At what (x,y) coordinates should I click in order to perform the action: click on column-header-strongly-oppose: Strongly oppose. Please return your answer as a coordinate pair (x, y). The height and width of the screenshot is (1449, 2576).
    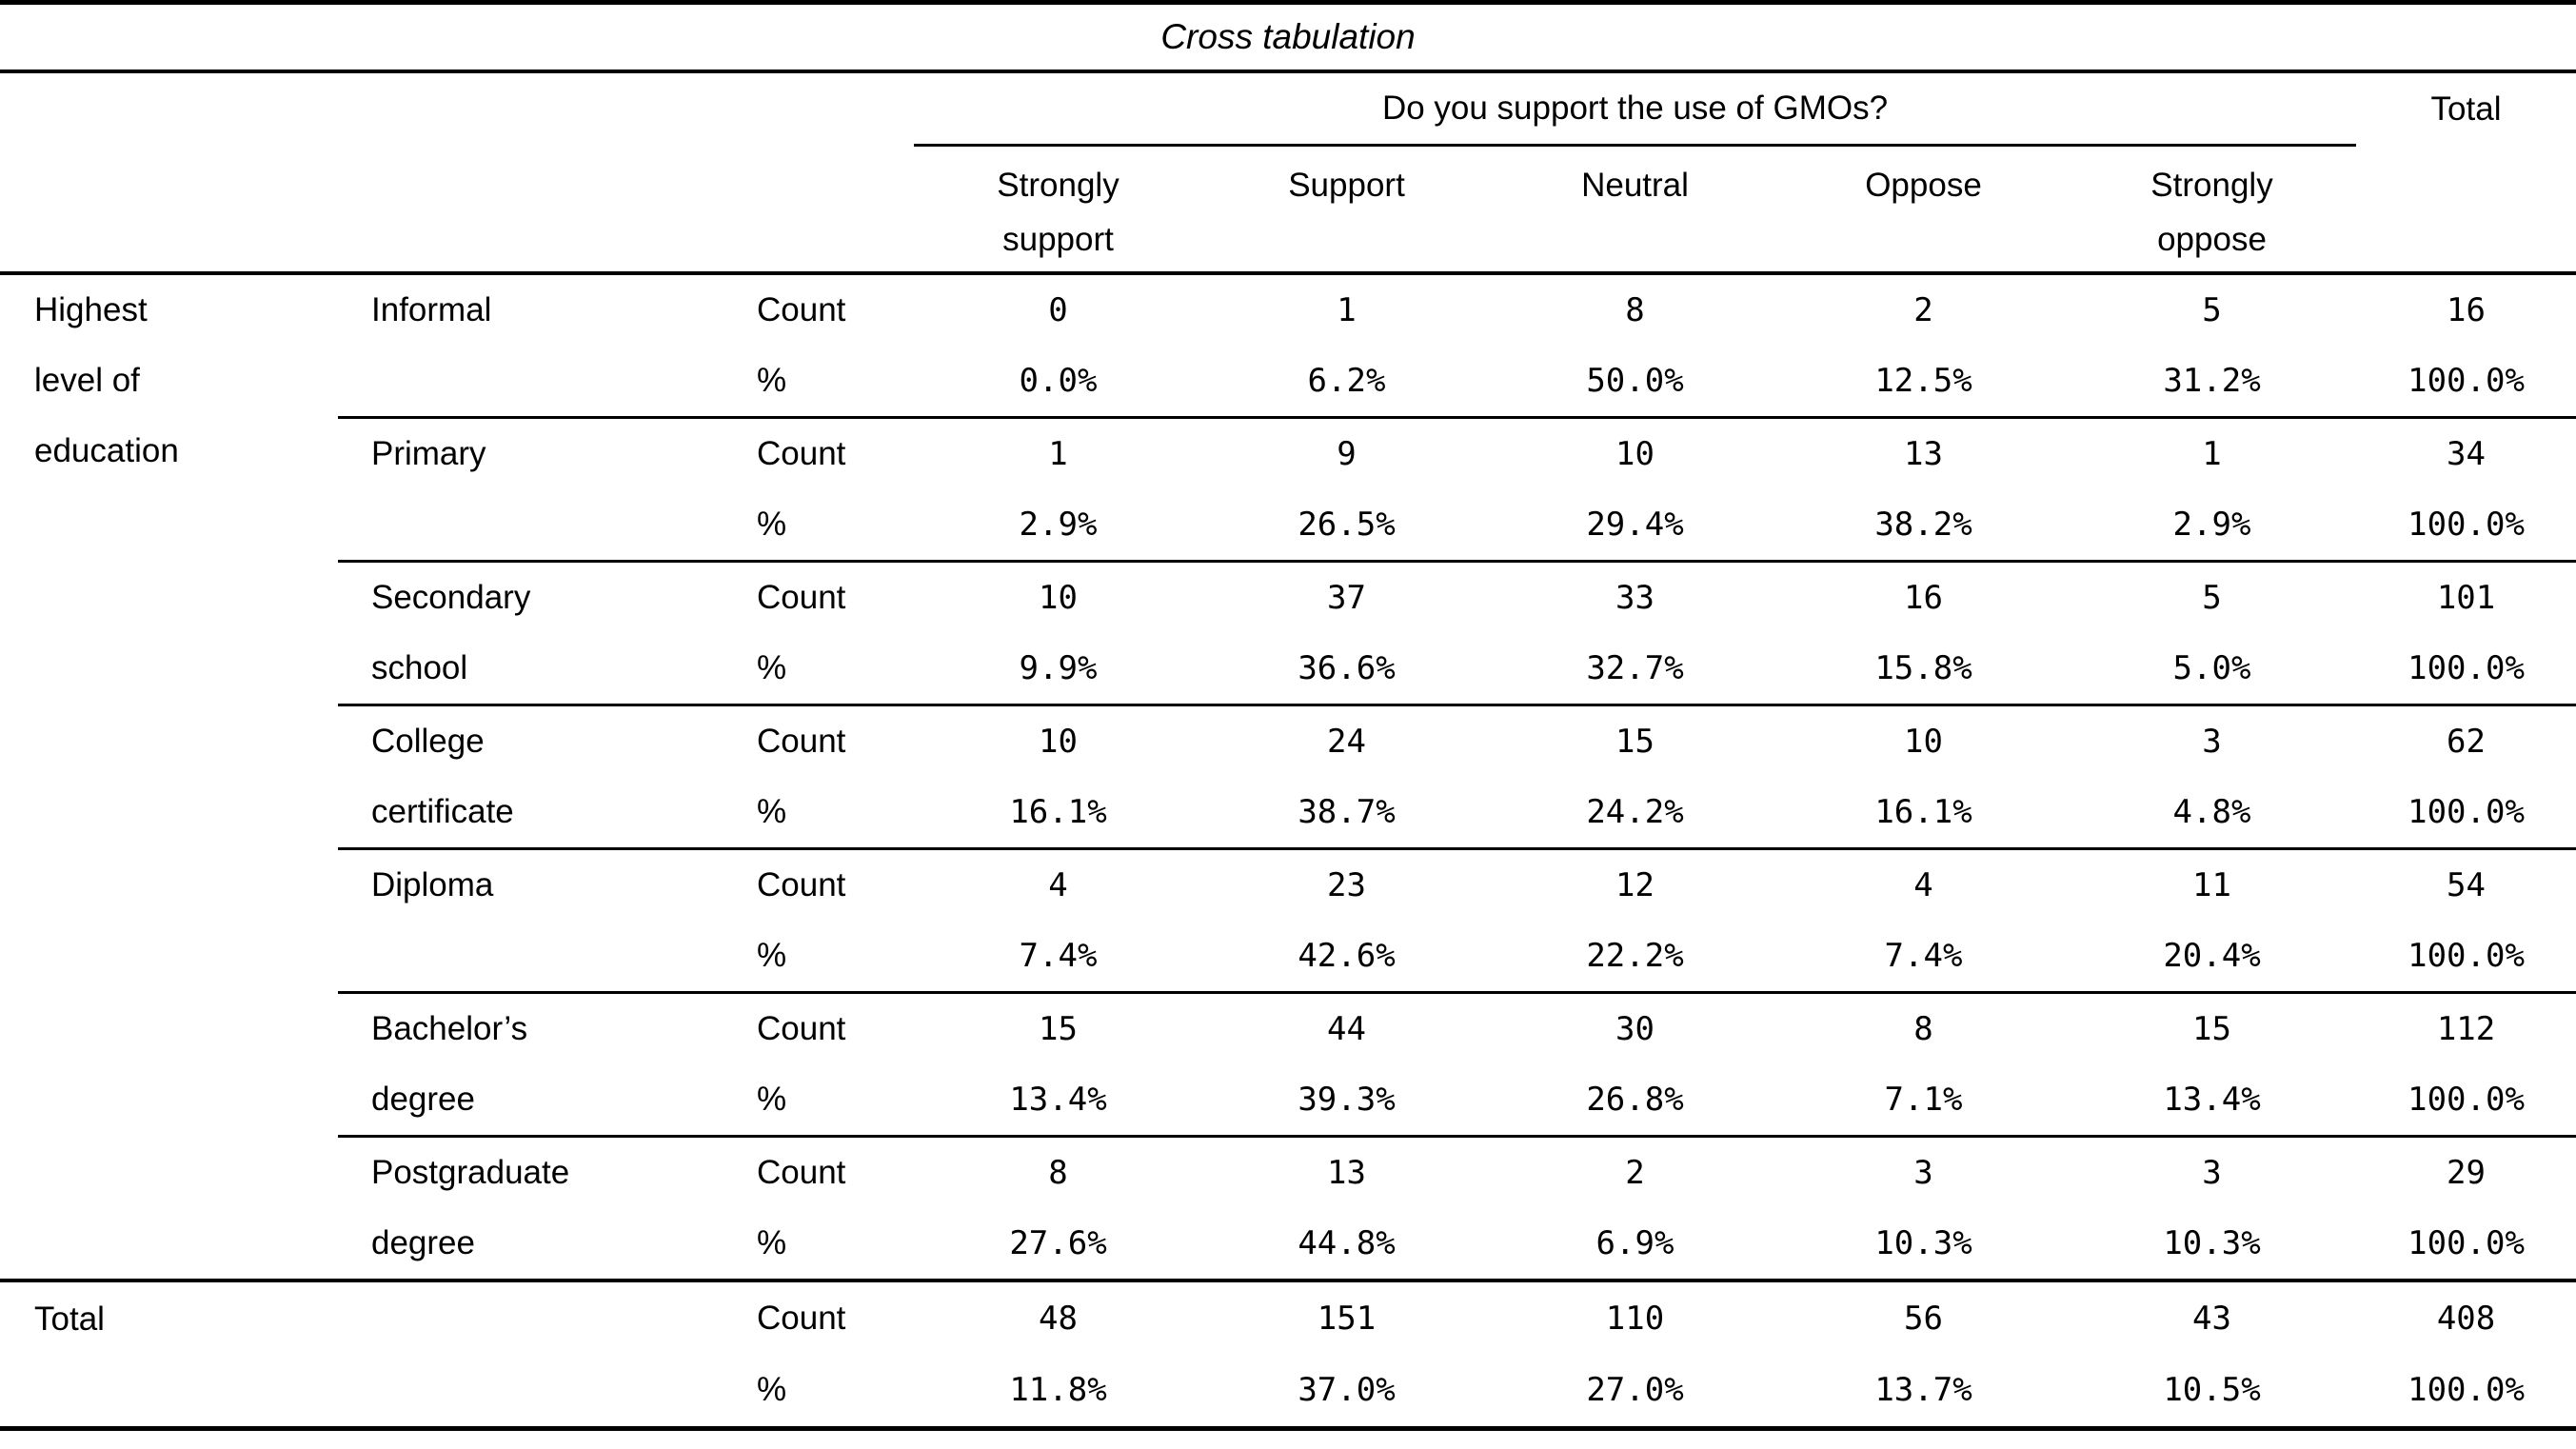
    Looking at the image, I should click on (2212, 210).